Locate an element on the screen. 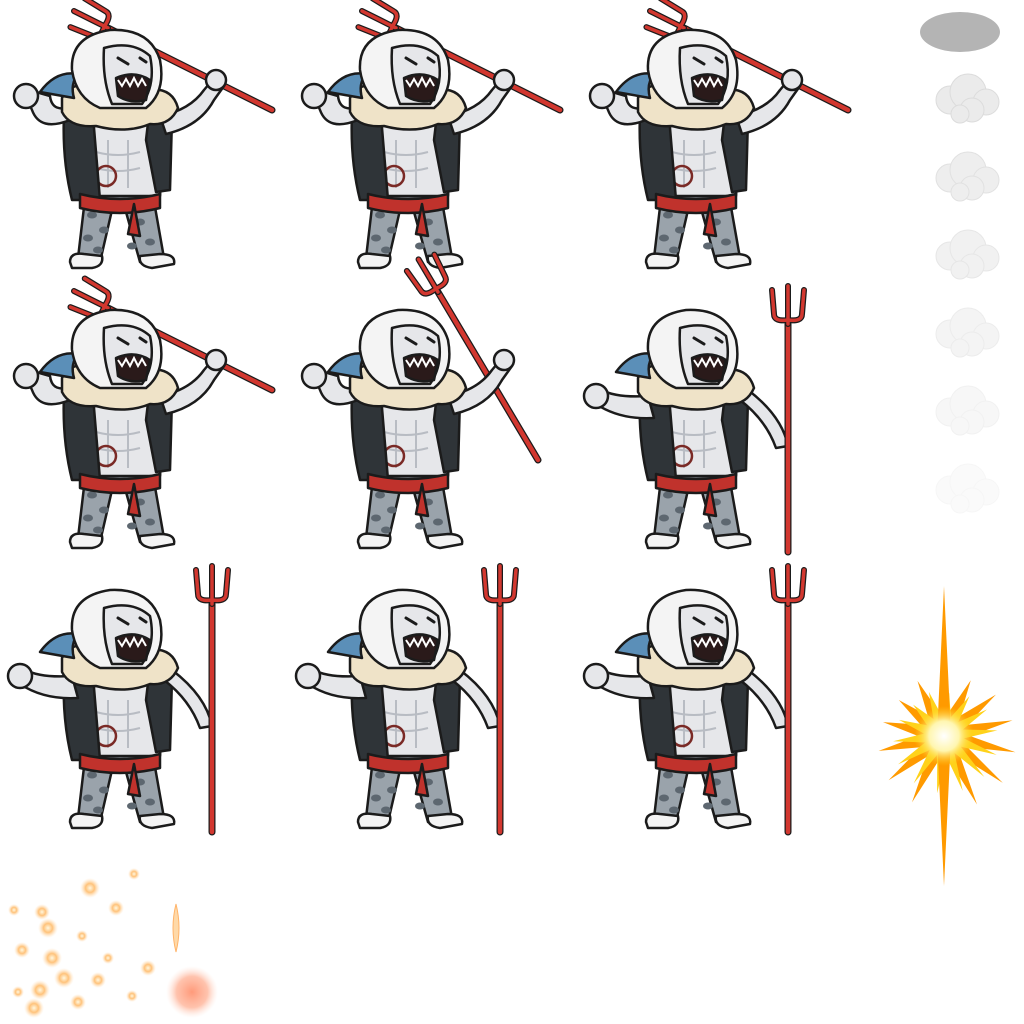 The height and width of the screenshot is (1024, 1024). orb is located at coordinates (192, 992).